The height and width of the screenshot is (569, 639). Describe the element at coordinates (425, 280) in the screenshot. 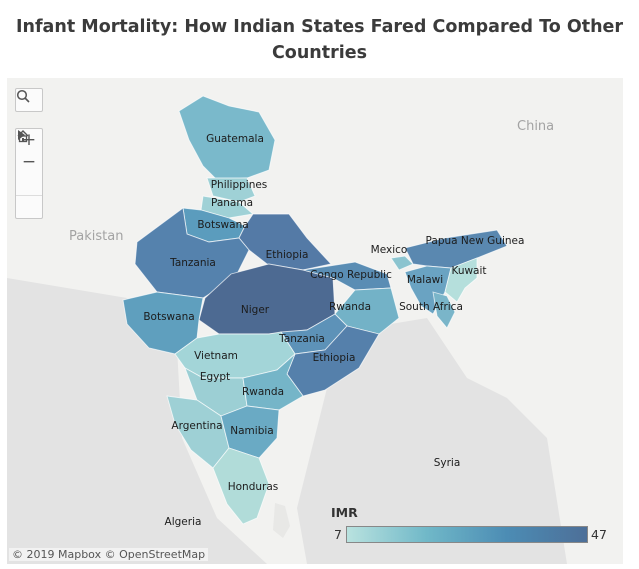

I see `region-label: Malawi` at that location.